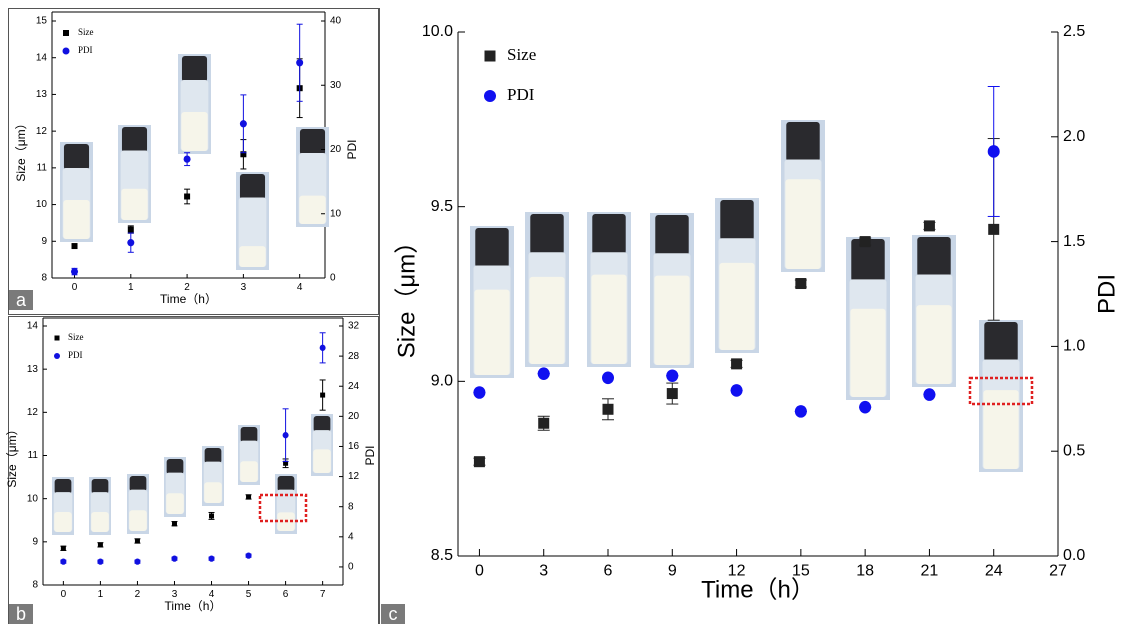 Image resolution: width=1124 pixels, height=624 pixels. I want to click on x-tick-label: 18, so click(865, 570).